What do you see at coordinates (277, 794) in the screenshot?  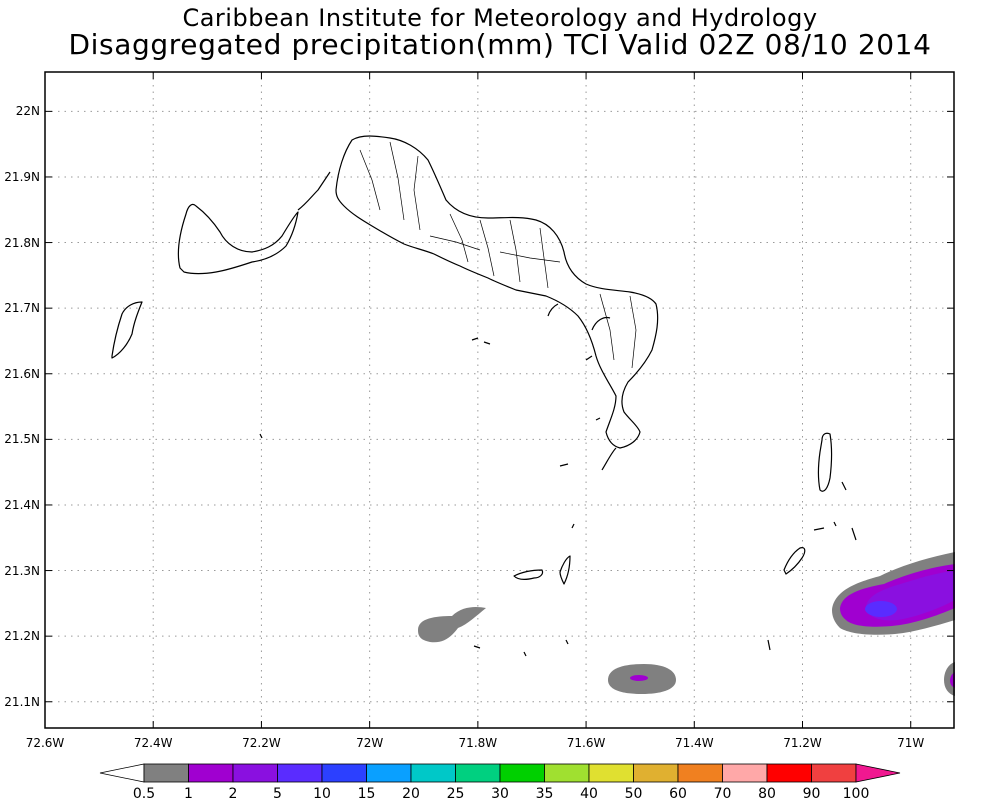 I see `colorbar-label: 5` at bounding box center [277, 794].